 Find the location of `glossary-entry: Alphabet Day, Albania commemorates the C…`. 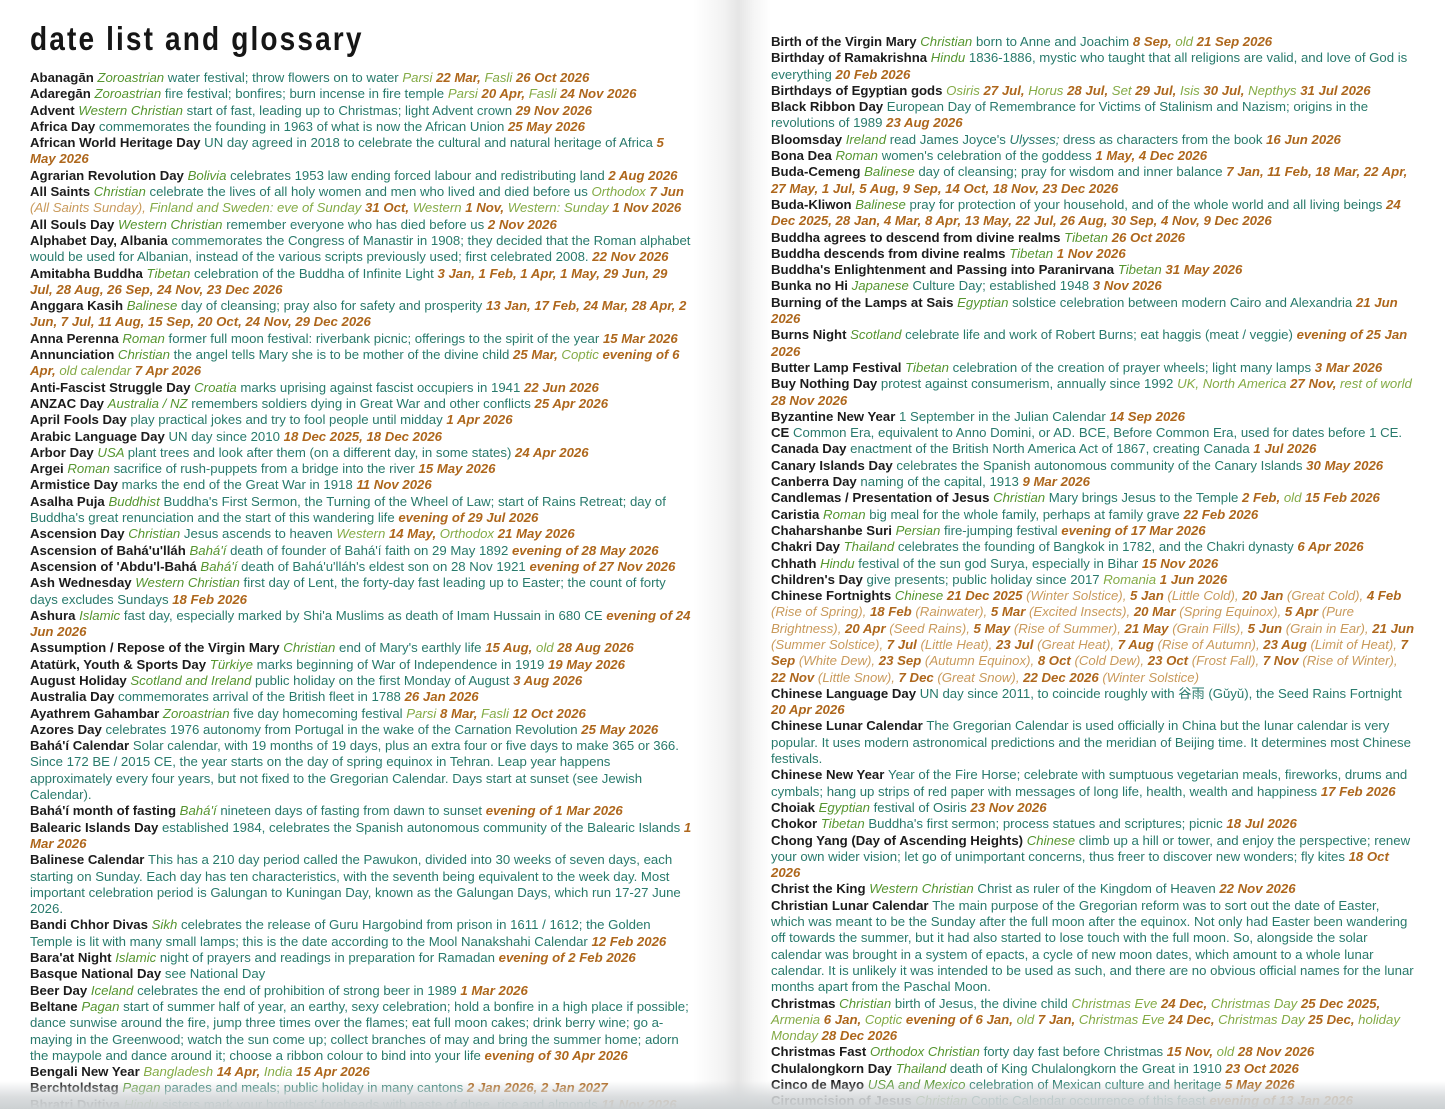

glossary-entry: Alphabet Day, Albania commemorates the C… is located at coordinates (361, 249).